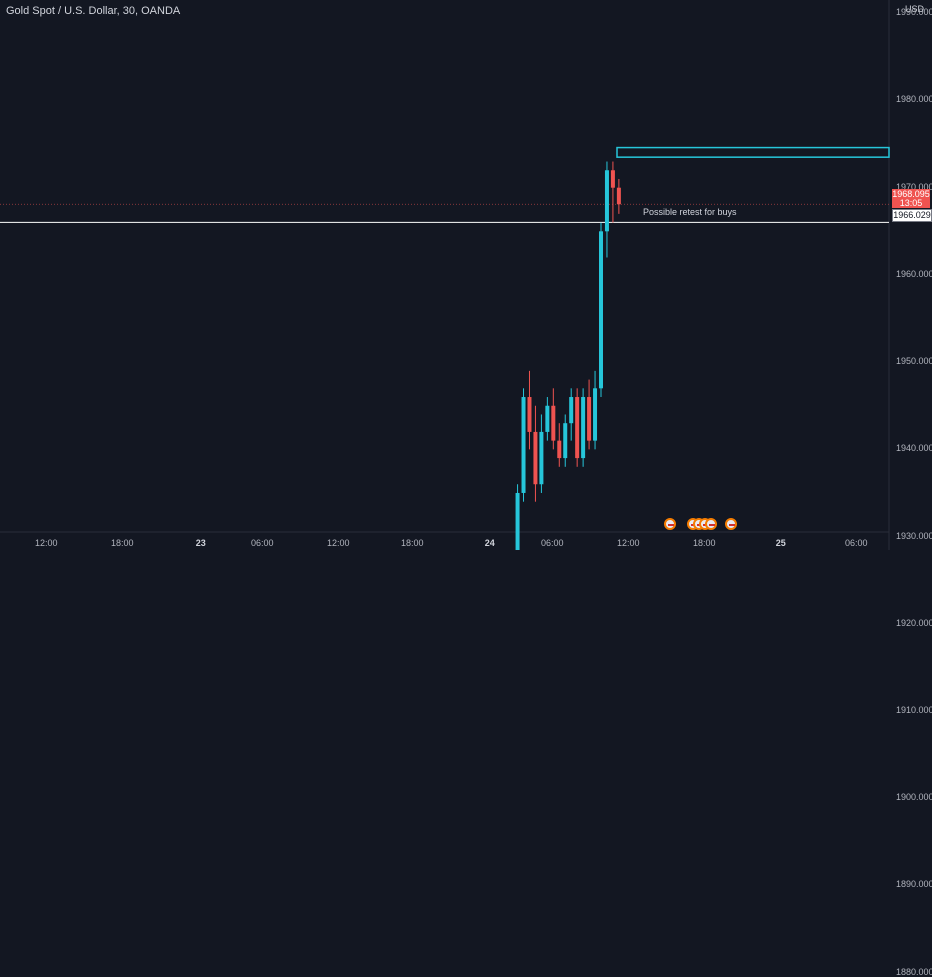 The height and width of the screenshot is (977, 932). What do you see at coordinates (914, 971) in the screenshot?
I see `price-axis-label: 1880.000` at bounding box center [914, 971].